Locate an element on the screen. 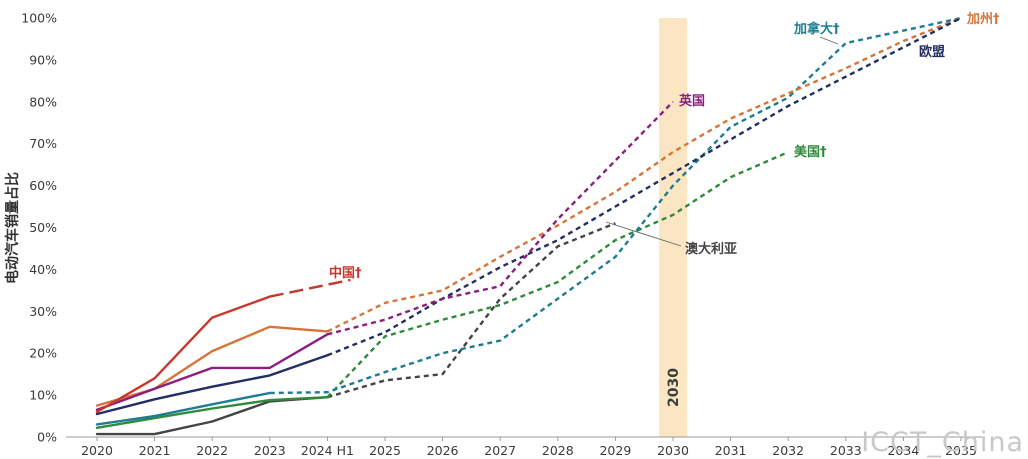 This screenshot has width=1028, height=459. label-china: 中国† is located at coordinates (345, 273).